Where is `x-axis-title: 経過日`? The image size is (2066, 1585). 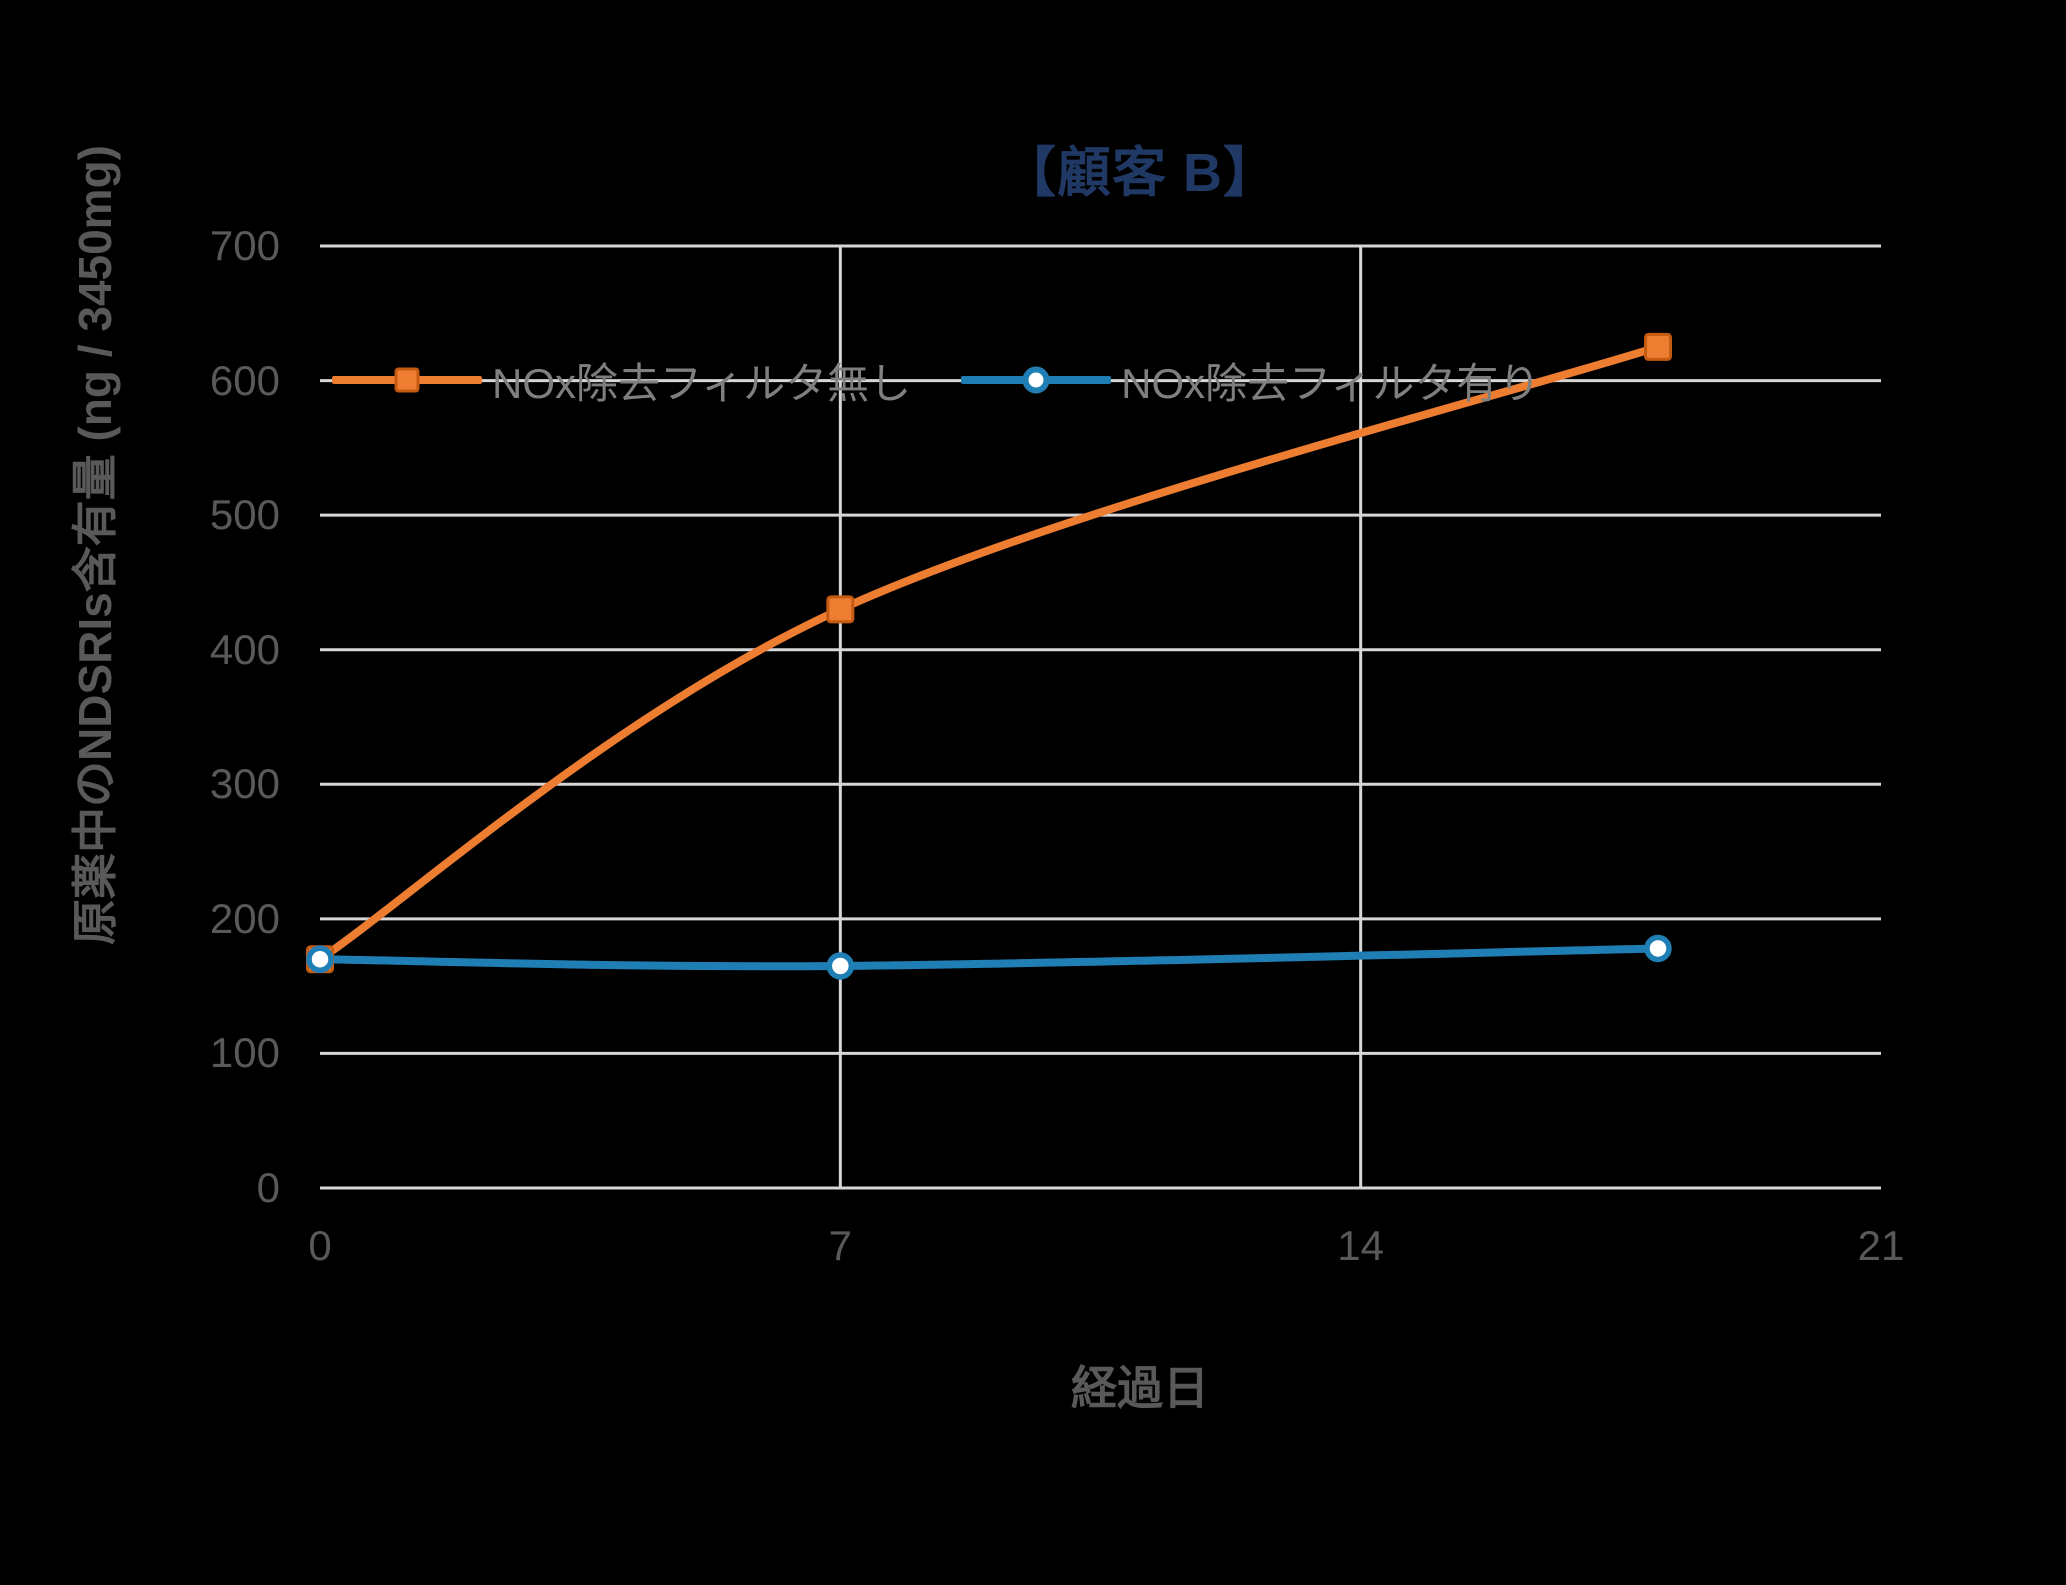
x-axis-title: 経過日 is located at coordinates (1140, 1388).